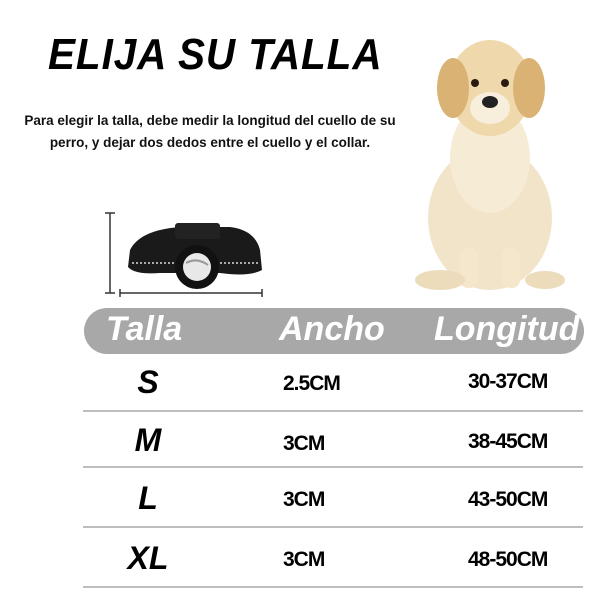  Describe the element at coordinates (312, 383) in the screenshot. I see `ancho-cell: 2.5CM` at that location.